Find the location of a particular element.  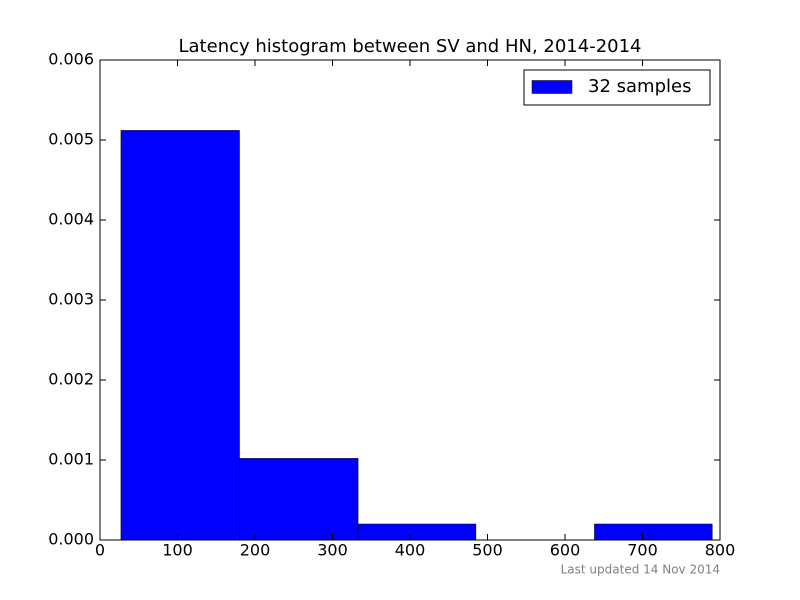

y-tick-label: 0.000 is located at coordinates (71, 539).